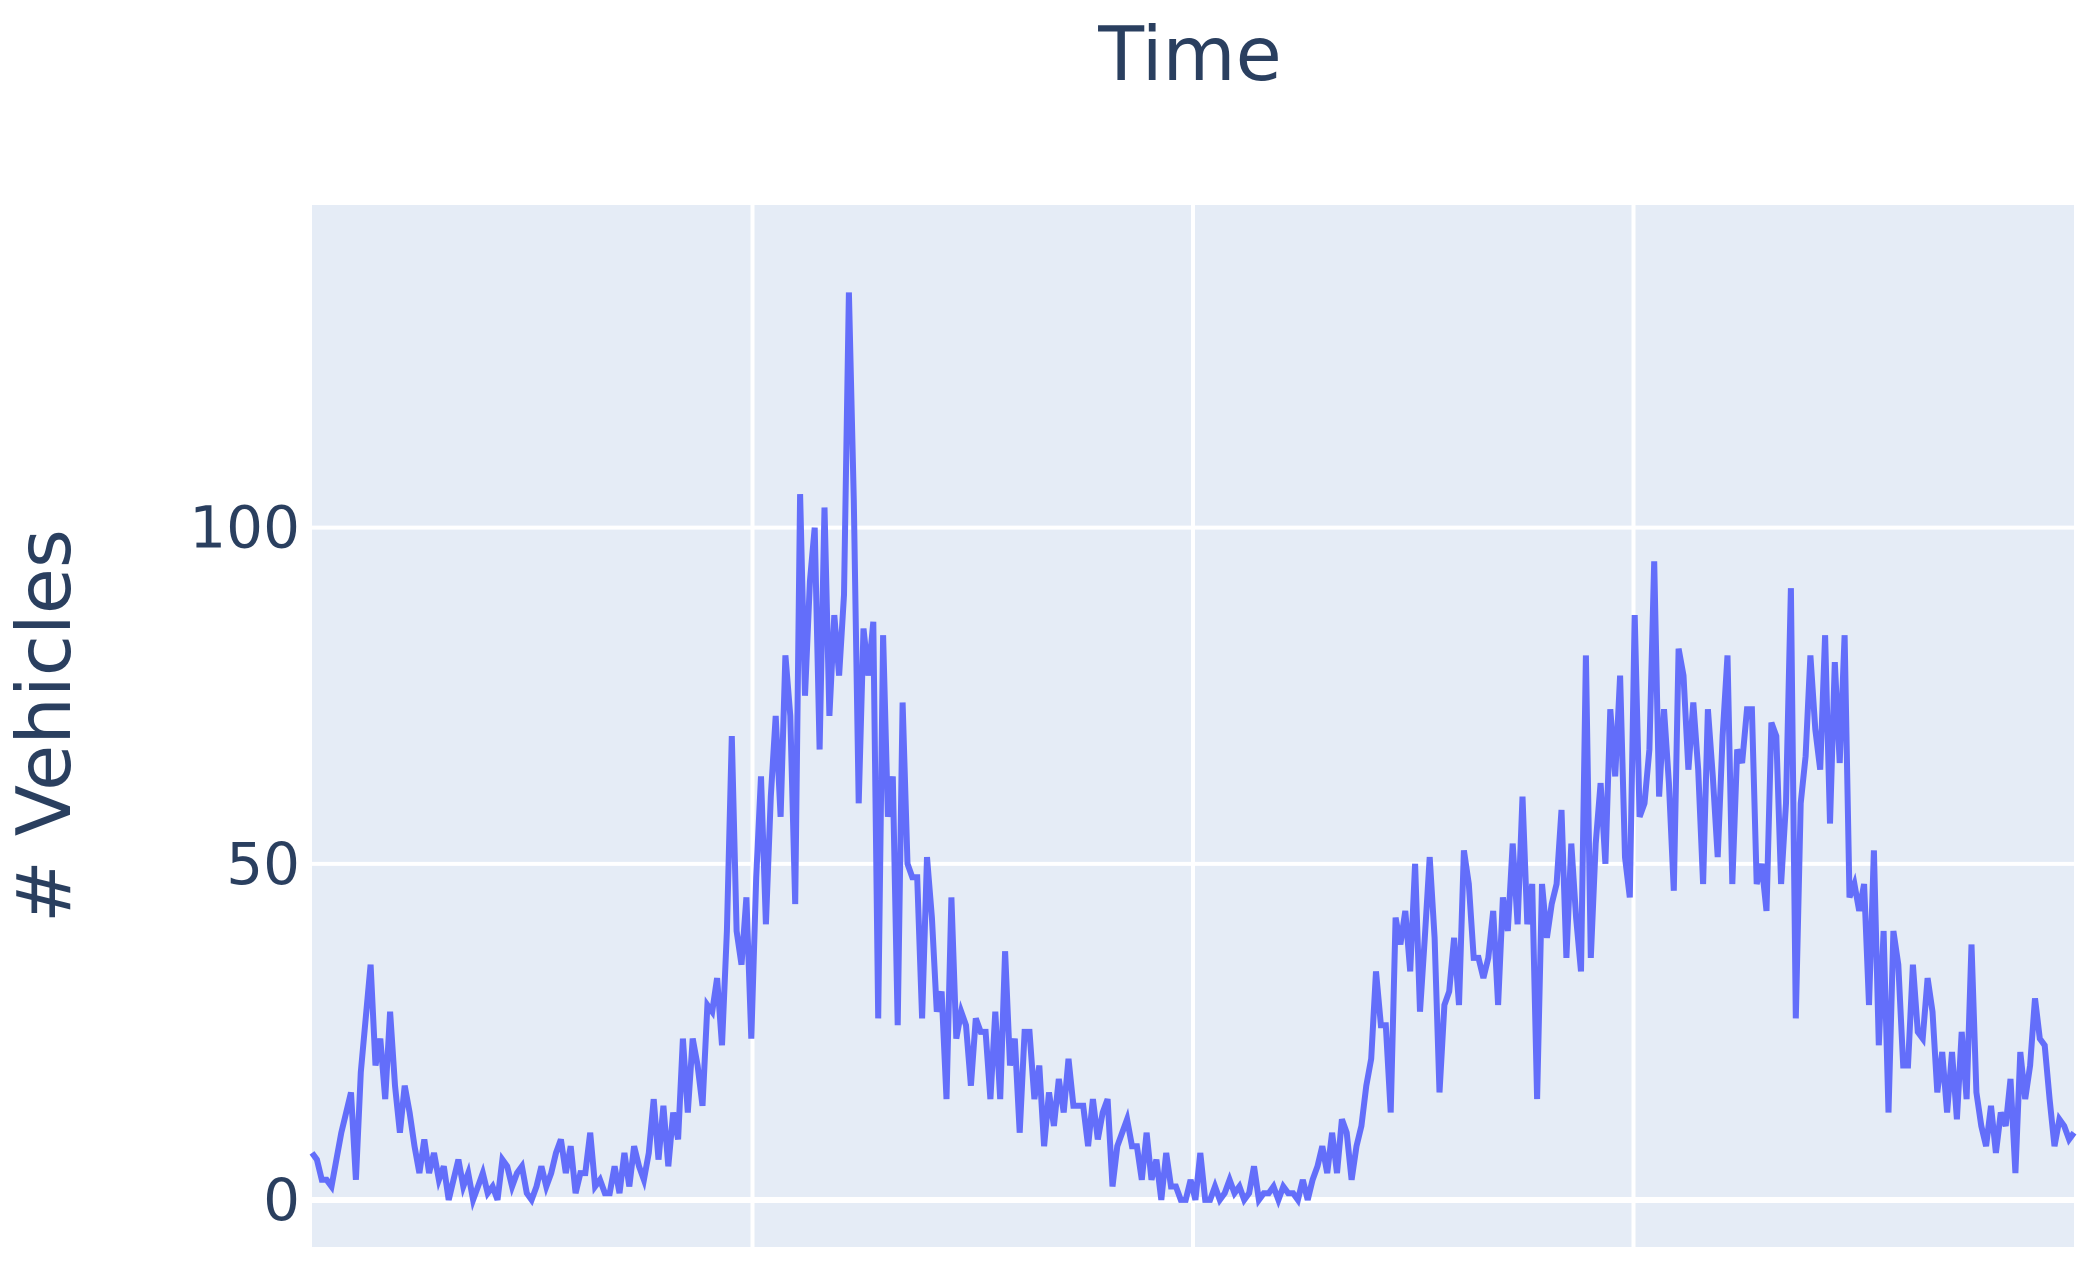 The image size is (2088, 1269). What do you see at coordinates (44, 726) in the screenshot?
I see `y-axis-title: # Vehicles` at bounding box center [44, 726].